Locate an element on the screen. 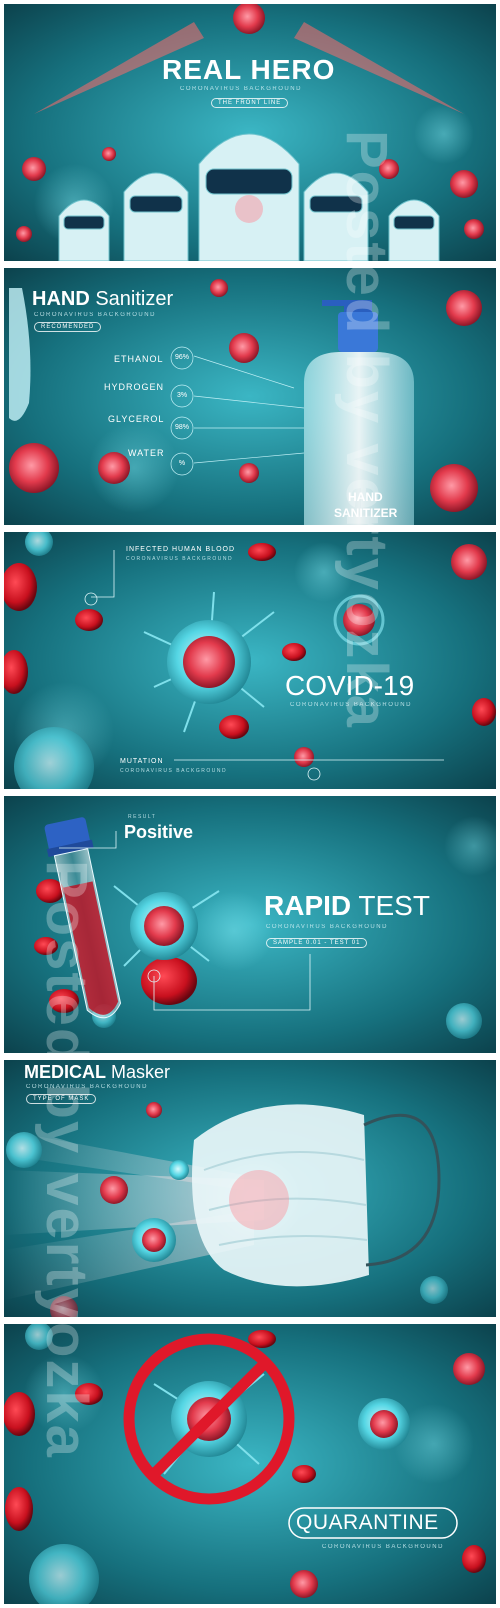 The image size is (500, 1608). title-bold: MEDICAL is located at coordinates (65, 1072).